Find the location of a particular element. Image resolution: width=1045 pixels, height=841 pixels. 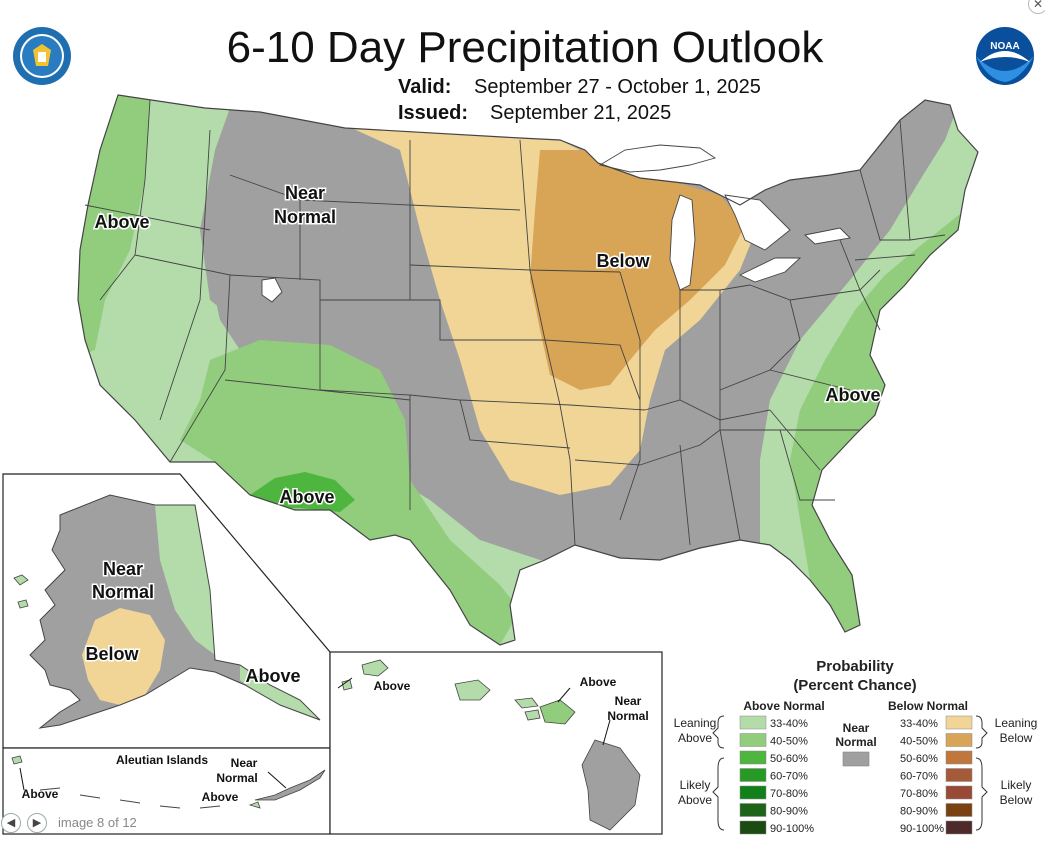

valid-value: September 27 - October 1, 2025 is located at coordinates (617, 87).